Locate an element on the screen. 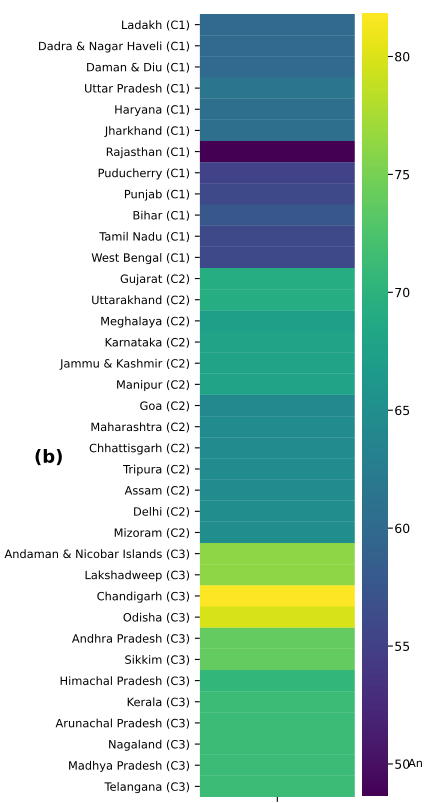  y-tick-label: Madhya Pradesh (C3) is located at coordinates (129, 766).